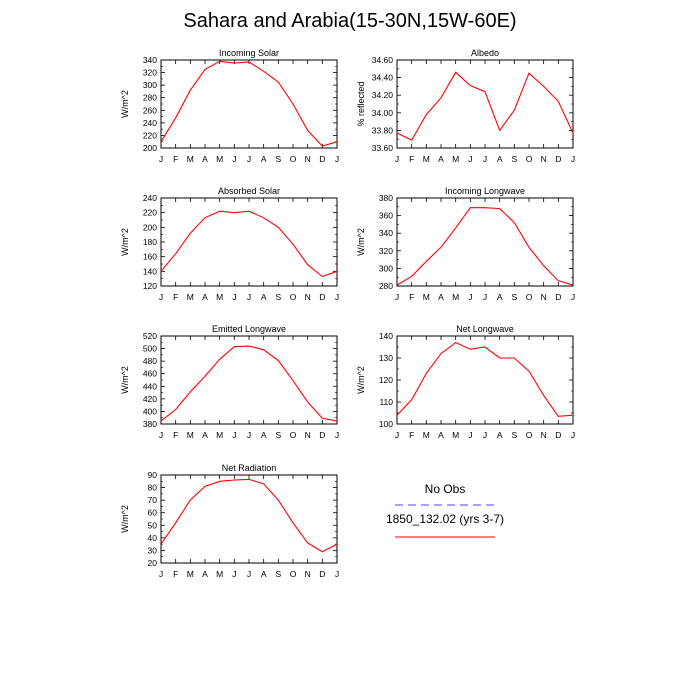 This screenshot has height=700, width=700. Describe the element at coordinates (383, 148) in the screenshot. I see `y-tick-label: 33.60` at that location.